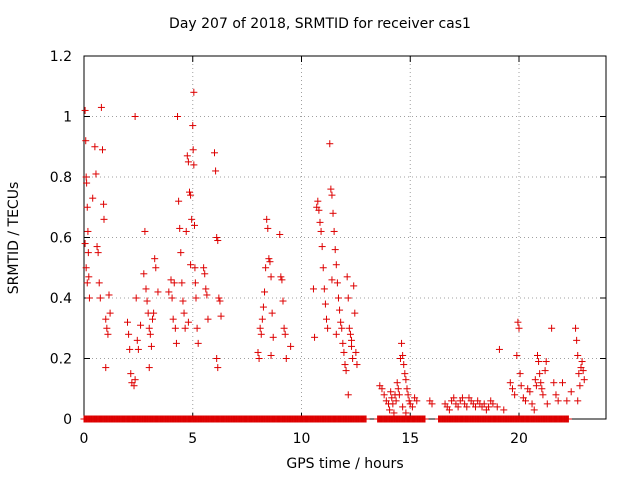 Image resolution: width=640 pixels, height=480 pixels. What do you see at coordinates (84, 439) in the screenshot?
I see `x-tick-label: 0` at bounding box center [84, 439].